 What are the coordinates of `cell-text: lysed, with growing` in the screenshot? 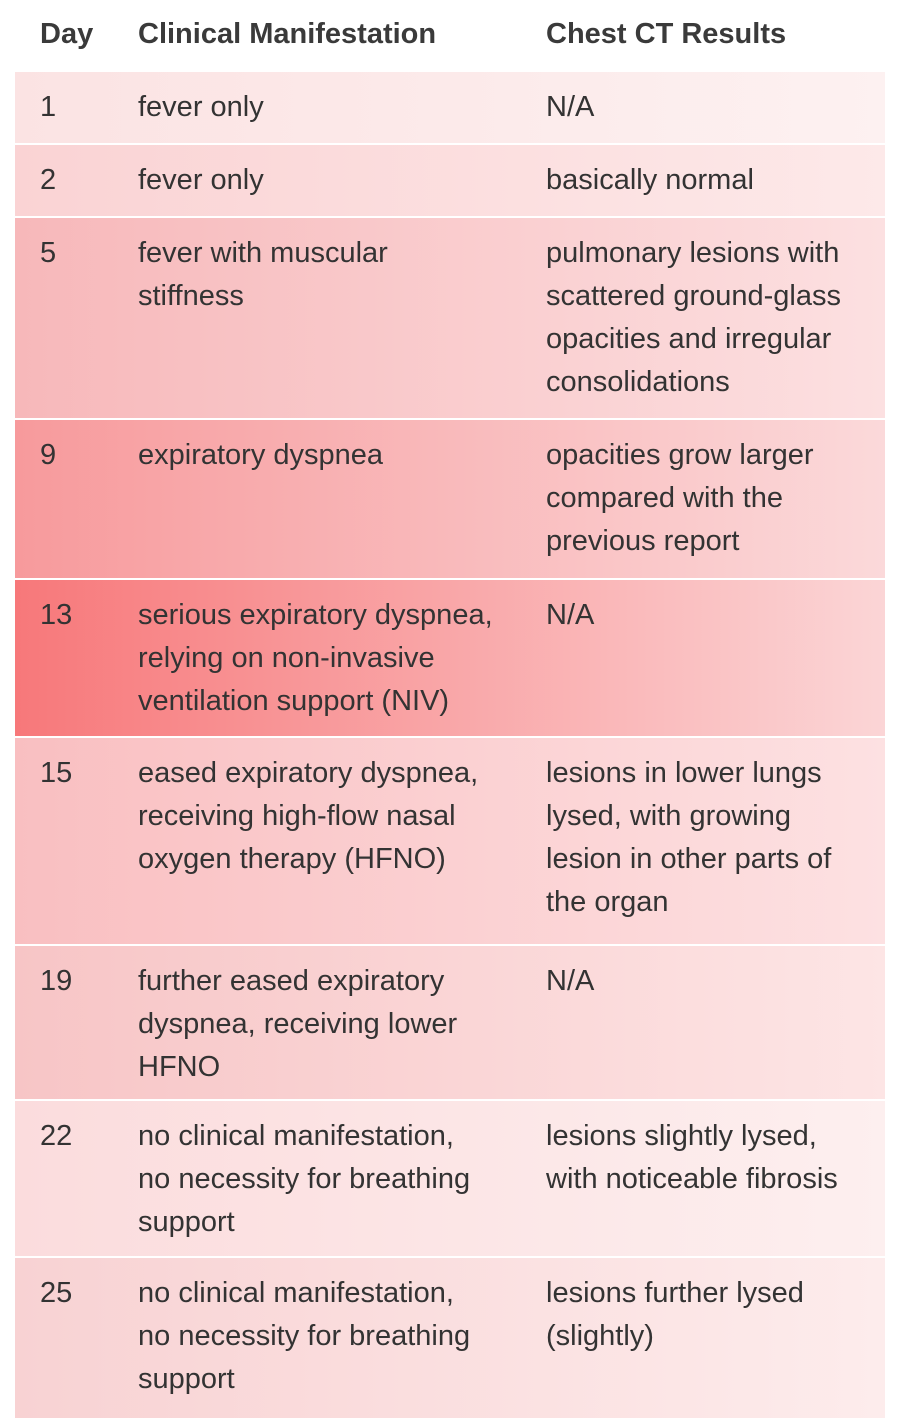 It's located at (668, 816).